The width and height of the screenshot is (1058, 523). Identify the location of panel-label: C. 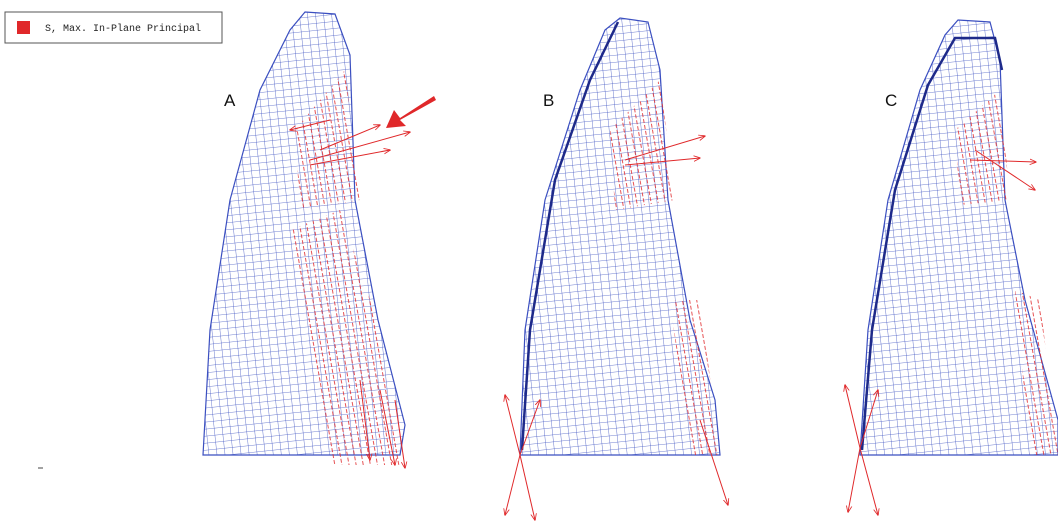
(891, 100).